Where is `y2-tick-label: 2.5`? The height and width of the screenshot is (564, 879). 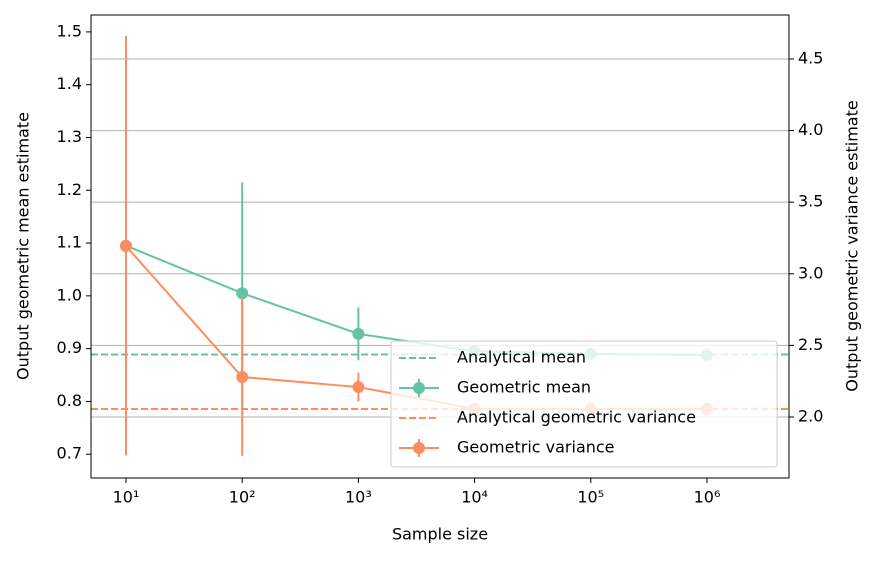
y2-tick-label: 2.5 is located at coordinates (810, 344).